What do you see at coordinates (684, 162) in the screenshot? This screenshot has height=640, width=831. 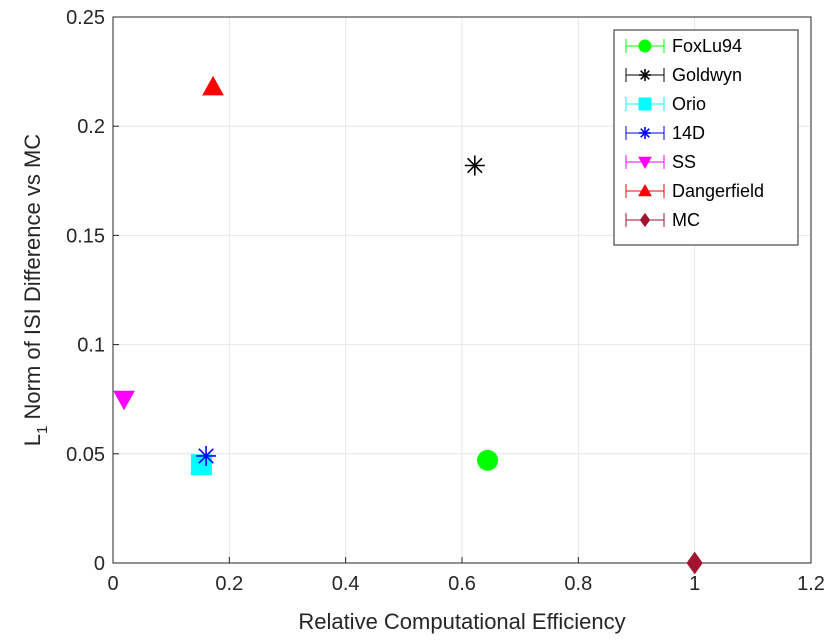 I see `legend-label: SS` at bounding box center [684, 162].